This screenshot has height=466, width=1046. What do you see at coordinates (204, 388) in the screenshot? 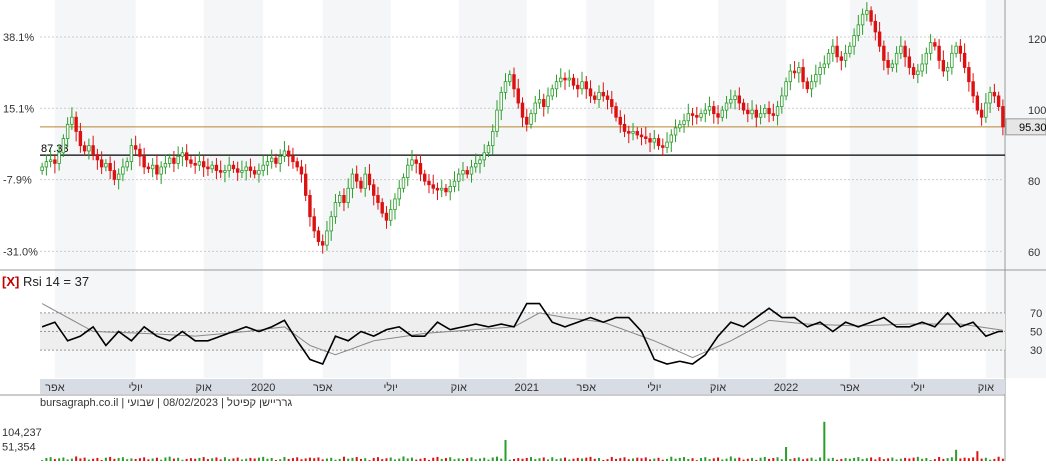
I see `x-axis-tick-label: אוק` at bounding box center [204, 388].